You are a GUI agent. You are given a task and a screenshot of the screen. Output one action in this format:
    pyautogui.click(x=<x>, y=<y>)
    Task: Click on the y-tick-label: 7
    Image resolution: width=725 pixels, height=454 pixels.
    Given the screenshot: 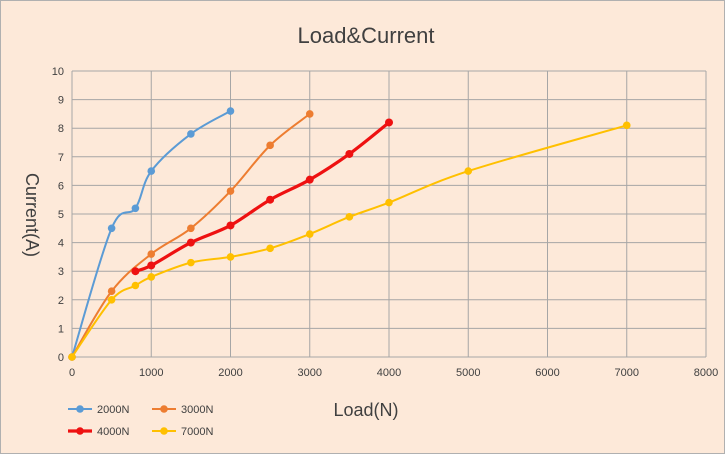 What is the action you would take?
    pyautogui.click(x=61, y=158)
    